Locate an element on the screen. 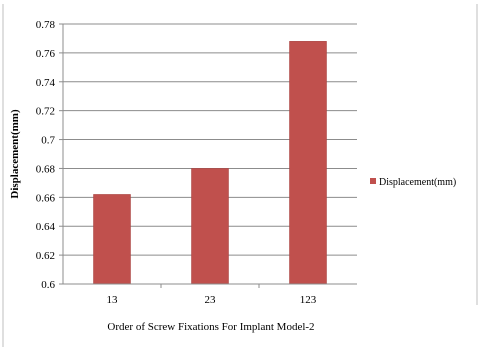  legend-swatch is located at coordinates (373, 181).